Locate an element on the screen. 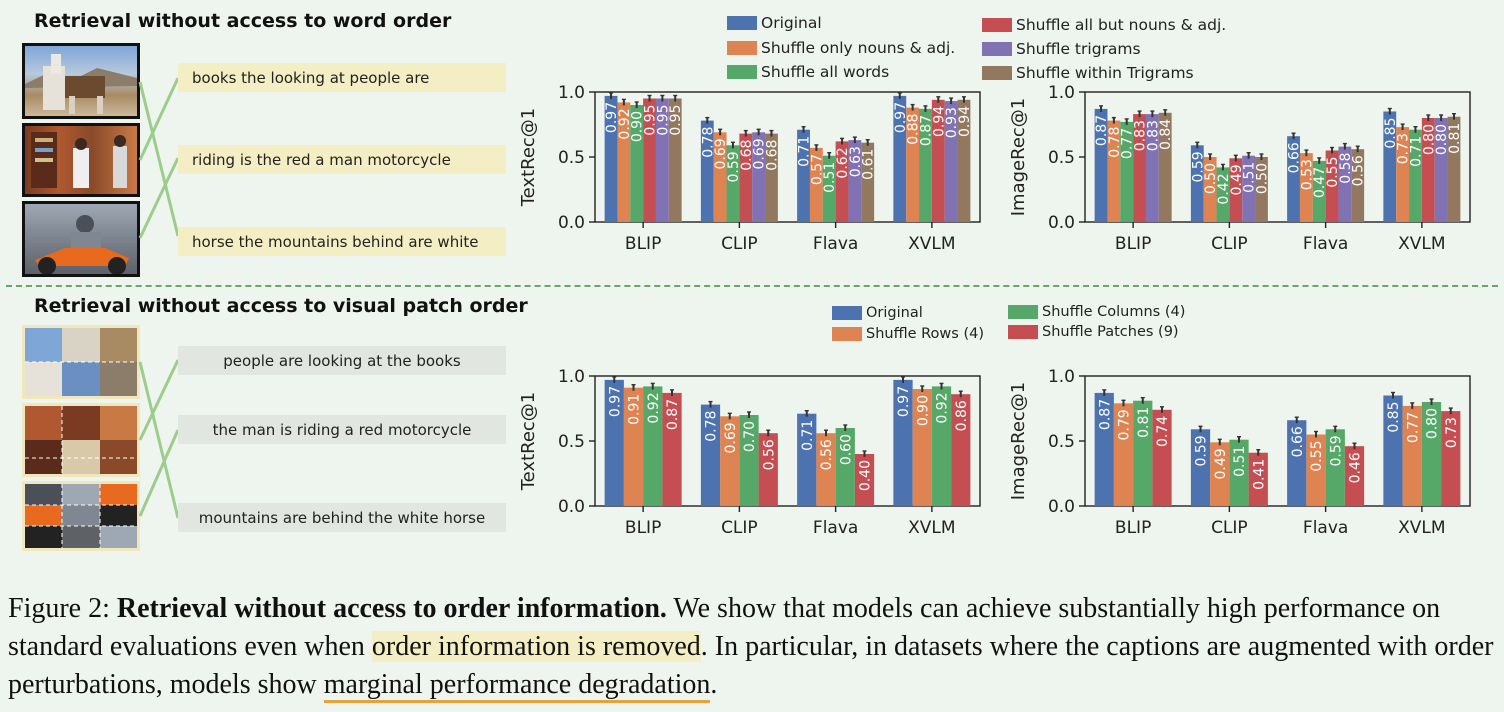 Image resolution: width=1504 pixels, height=712 pixels. bottom-caption-3: mountains are behind the white horse is located at coordinates (342, 517).